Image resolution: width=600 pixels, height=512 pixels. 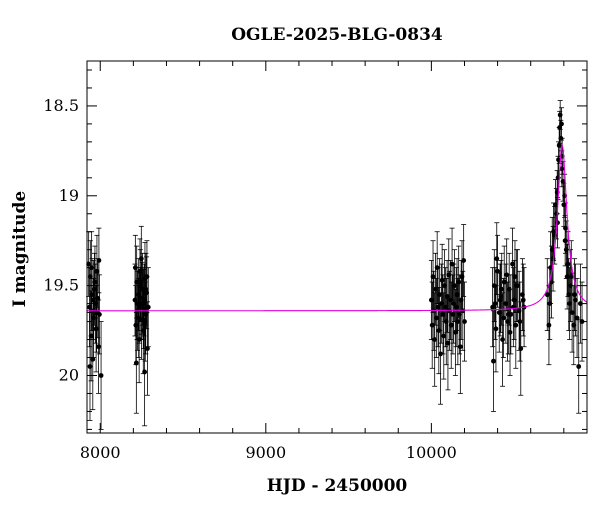 I want to click on y-tick-label: 20, so click(x=69, y=374).